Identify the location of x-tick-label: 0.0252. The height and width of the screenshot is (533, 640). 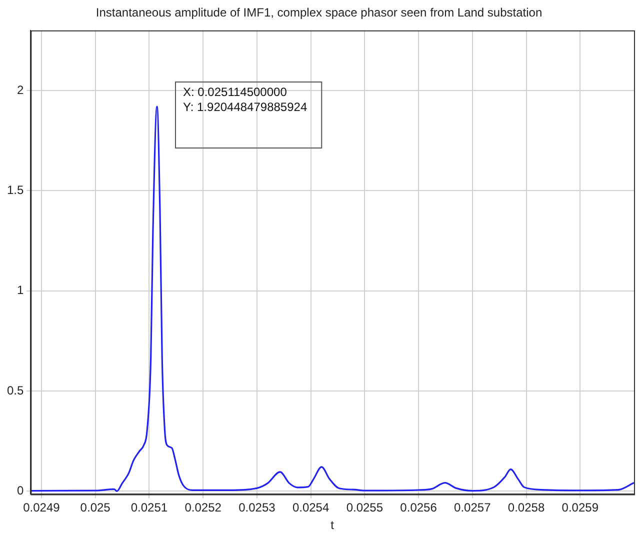
(203, 507).